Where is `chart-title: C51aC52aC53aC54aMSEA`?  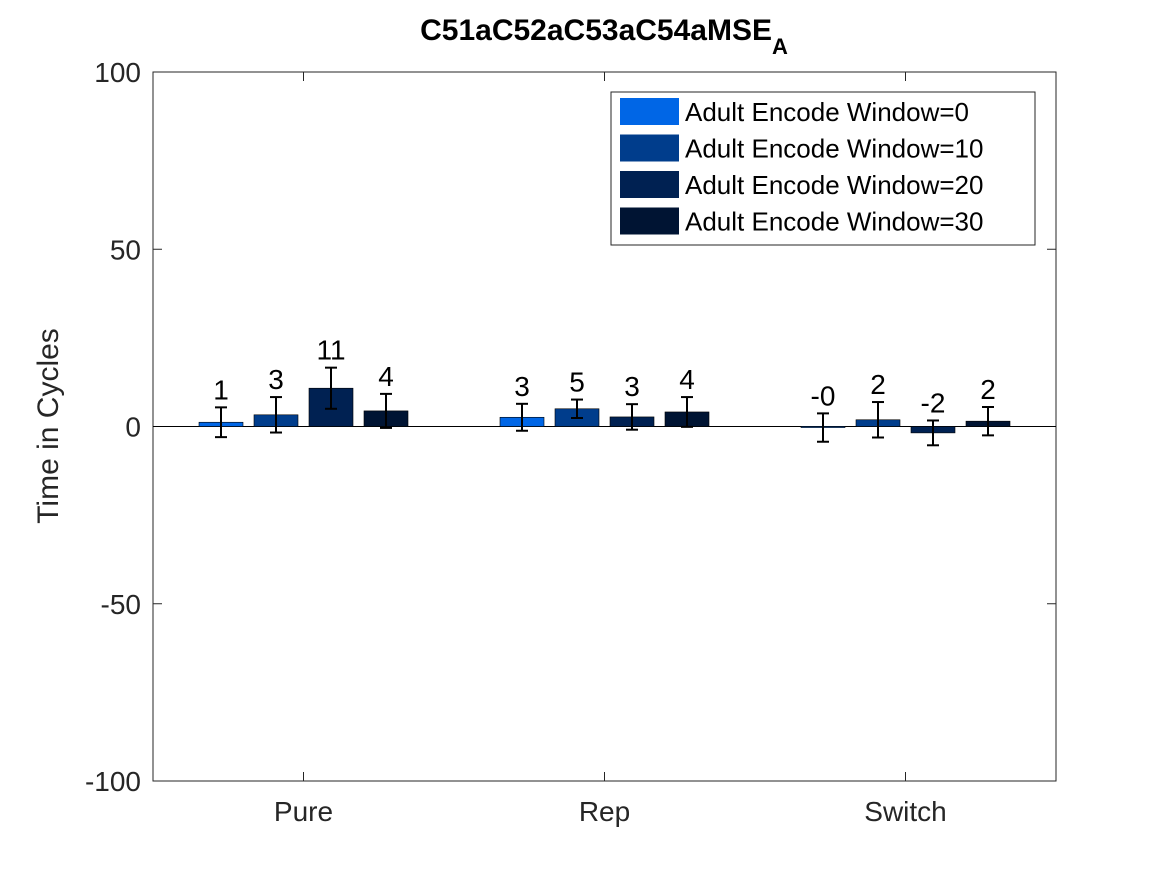 chart-title: C51aC52aC53aC54aMSEA is located at coordinates (604, 36).